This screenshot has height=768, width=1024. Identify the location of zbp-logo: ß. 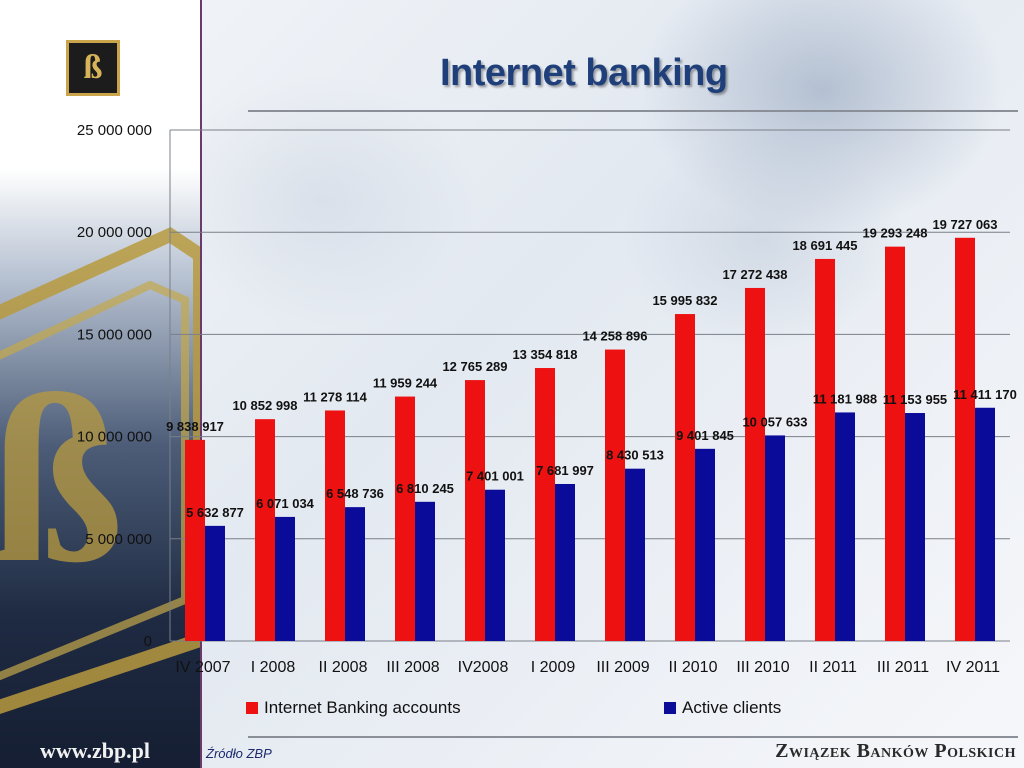
(93, 68).